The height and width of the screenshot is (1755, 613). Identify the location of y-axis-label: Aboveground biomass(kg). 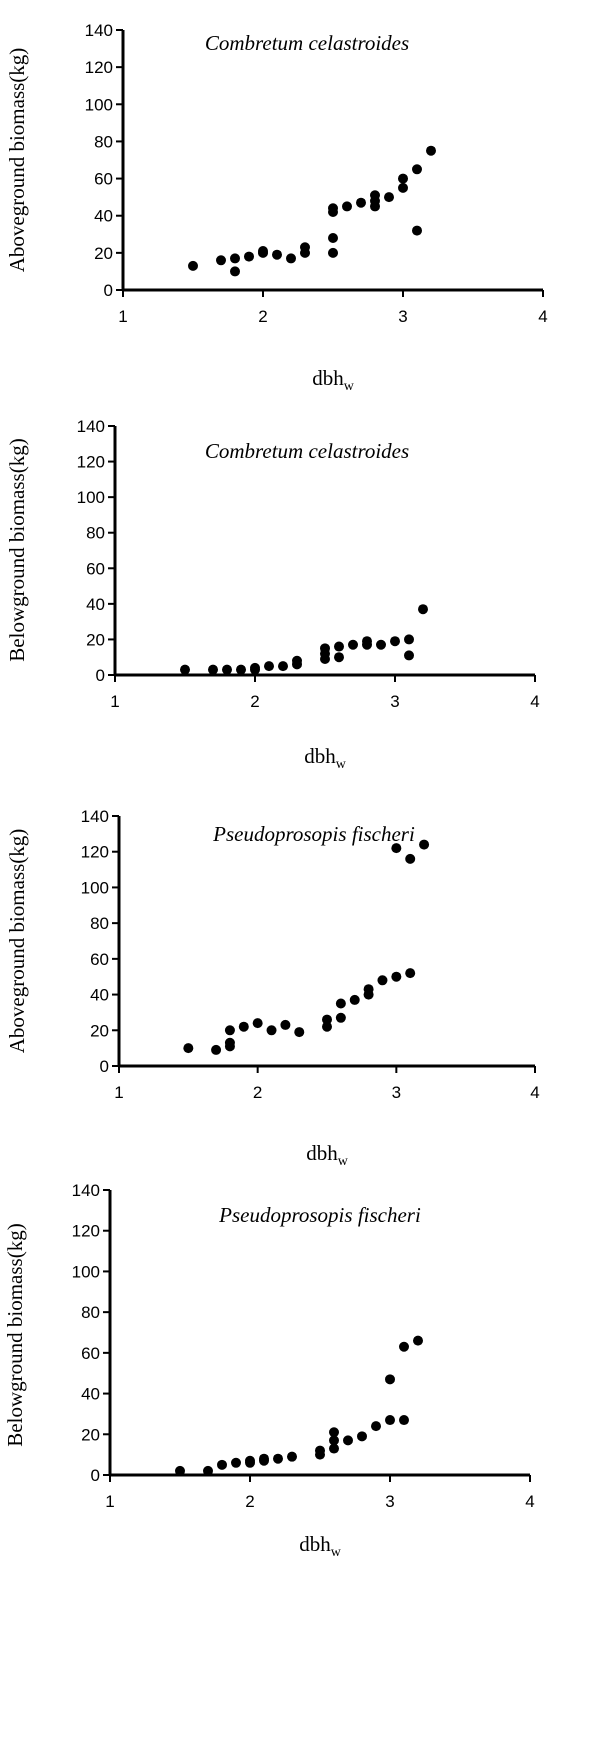
(17, 160).